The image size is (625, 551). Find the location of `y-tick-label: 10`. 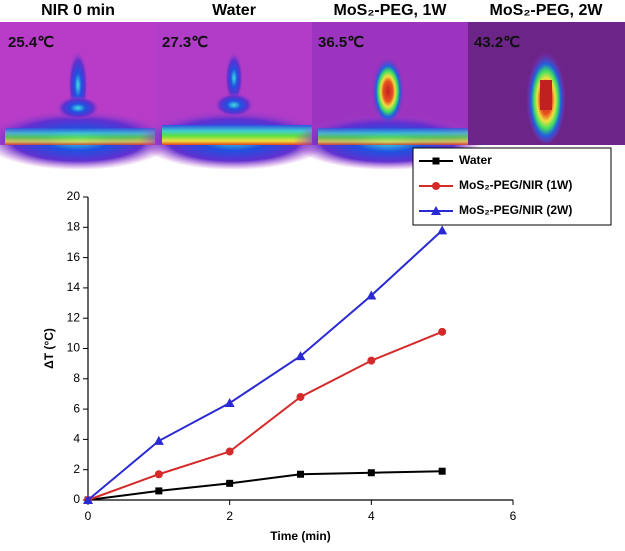

y-tick-label: 10 is located at coordinates (74, 348).